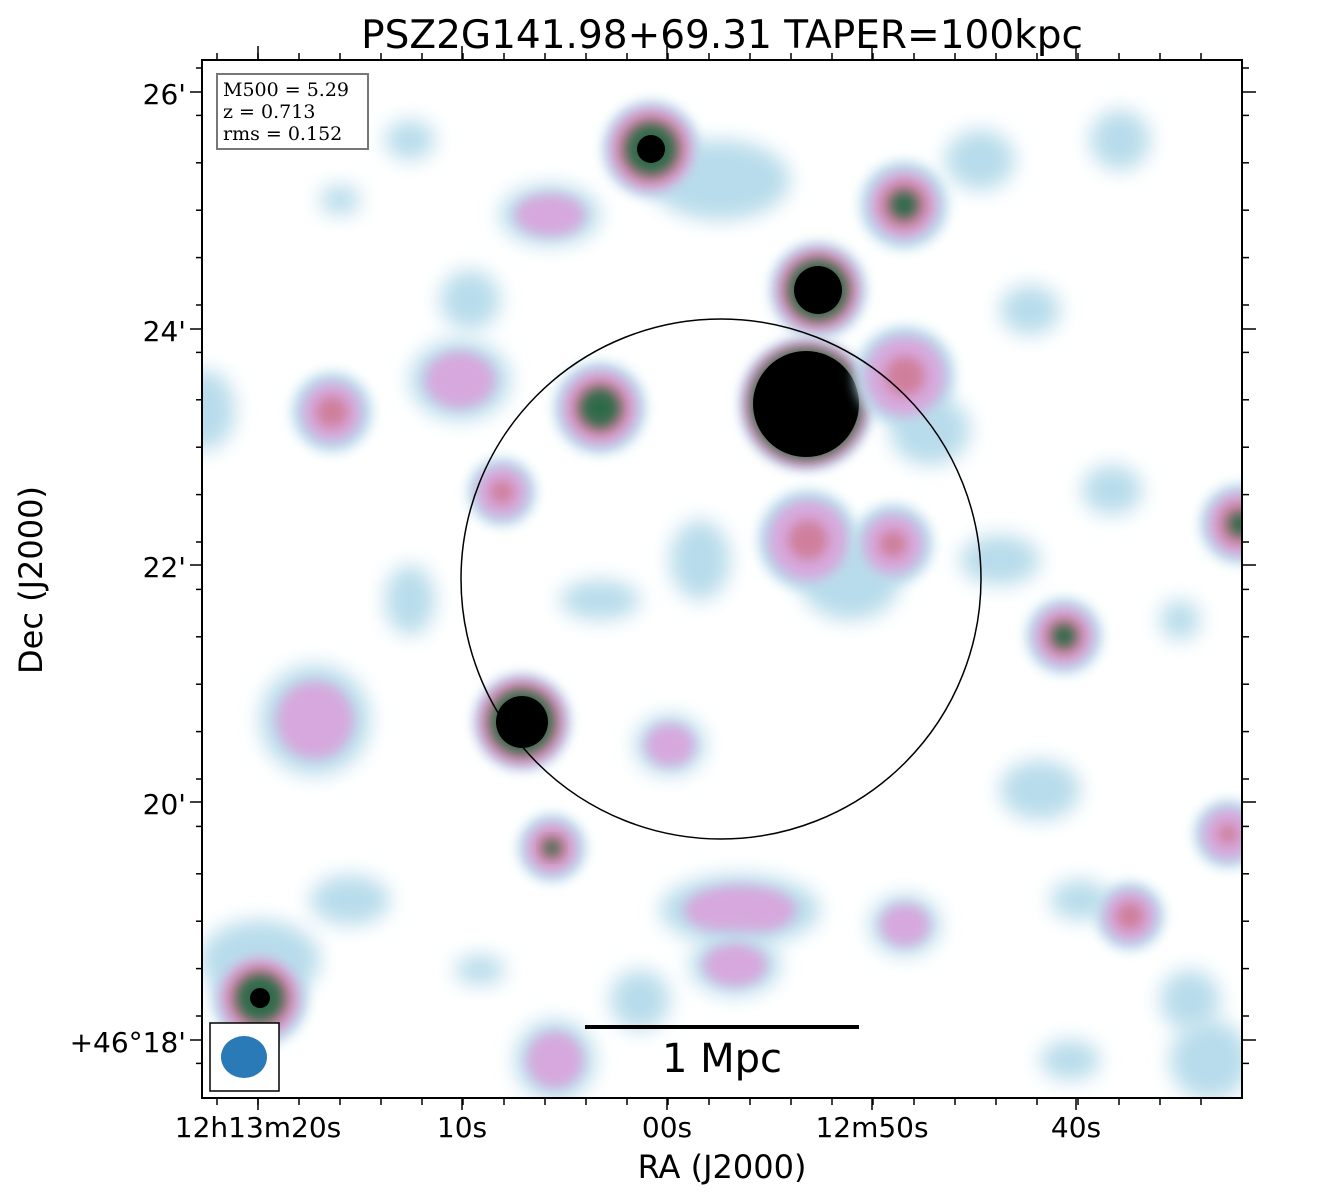 The width and height of the screenshot is (1321, 1200). I want to click on x-axis-label: RA (J2000), so click(722, 1167).